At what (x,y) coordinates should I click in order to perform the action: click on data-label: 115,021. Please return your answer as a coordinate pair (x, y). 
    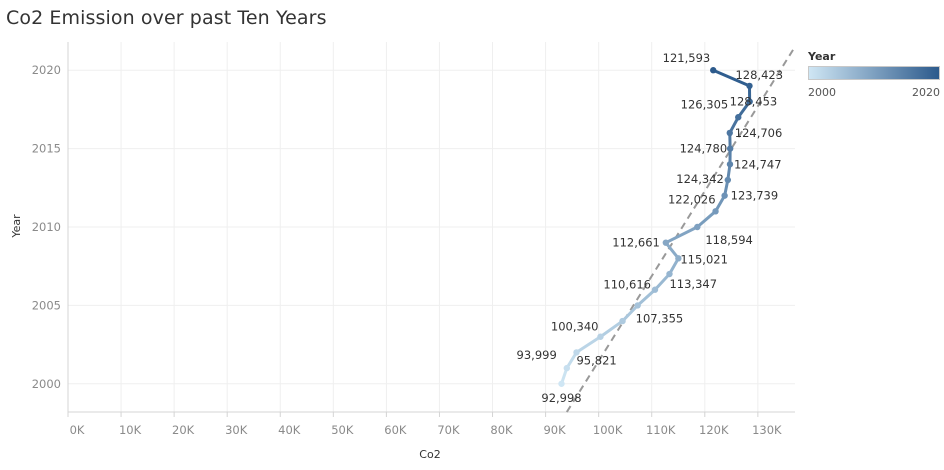
    Looking at the image, I should click on (704, 259).